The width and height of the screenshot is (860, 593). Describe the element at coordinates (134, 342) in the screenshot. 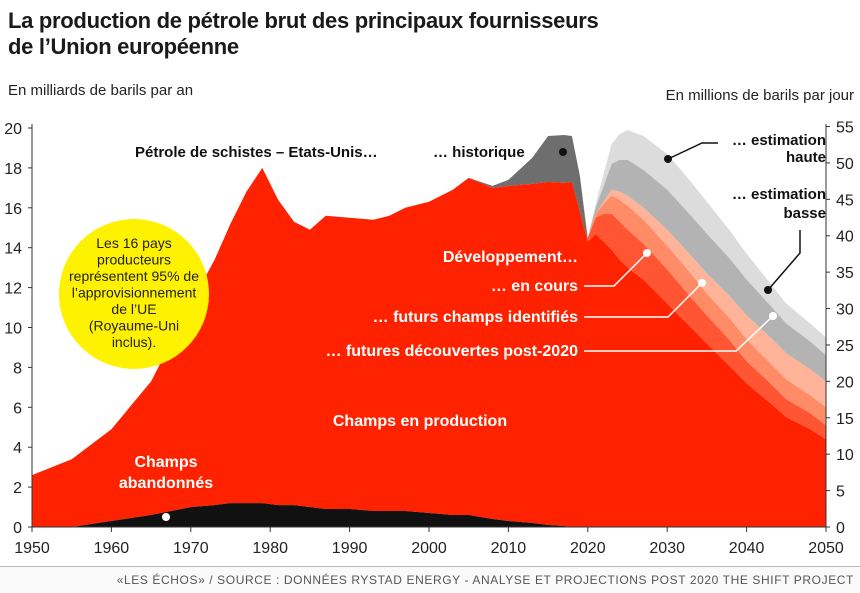

I see `info-bubble-line: inclus).` at that location.